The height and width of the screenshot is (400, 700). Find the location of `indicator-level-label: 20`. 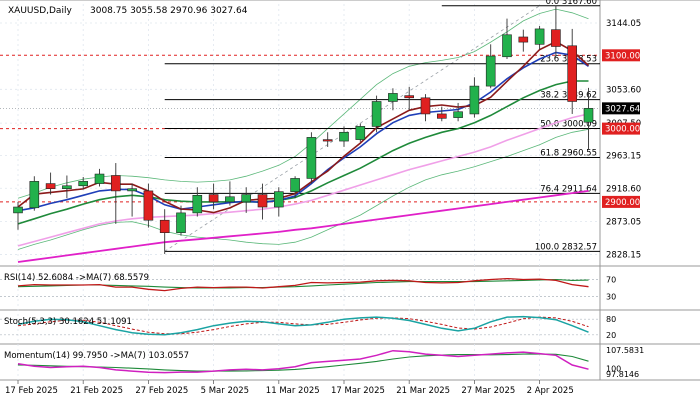

indicator-level-label: 20 is located at coordinates (611, 335).